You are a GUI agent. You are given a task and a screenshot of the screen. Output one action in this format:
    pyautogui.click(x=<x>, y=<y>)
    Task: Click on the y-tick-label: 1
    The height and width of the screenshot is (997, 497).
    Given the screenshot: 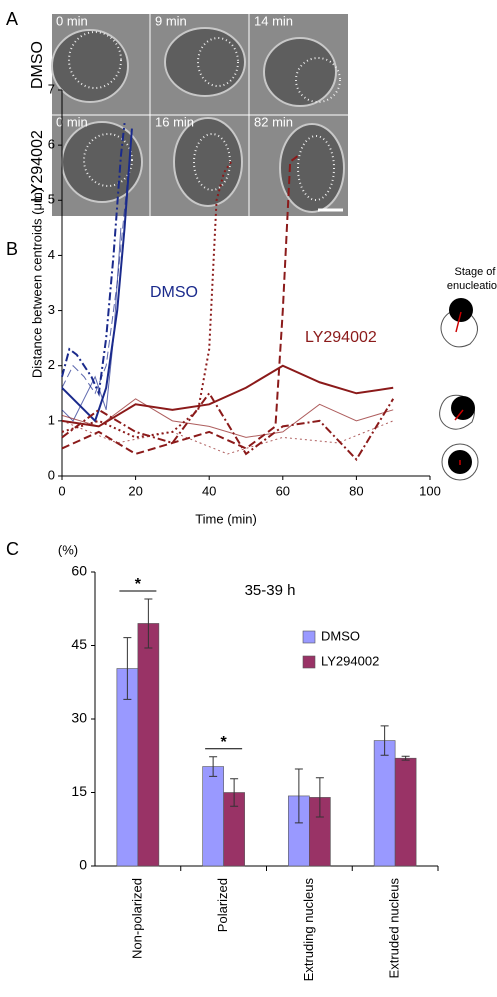 What is the action you would take?
    pyautogui.click(x=51, y=419)
    